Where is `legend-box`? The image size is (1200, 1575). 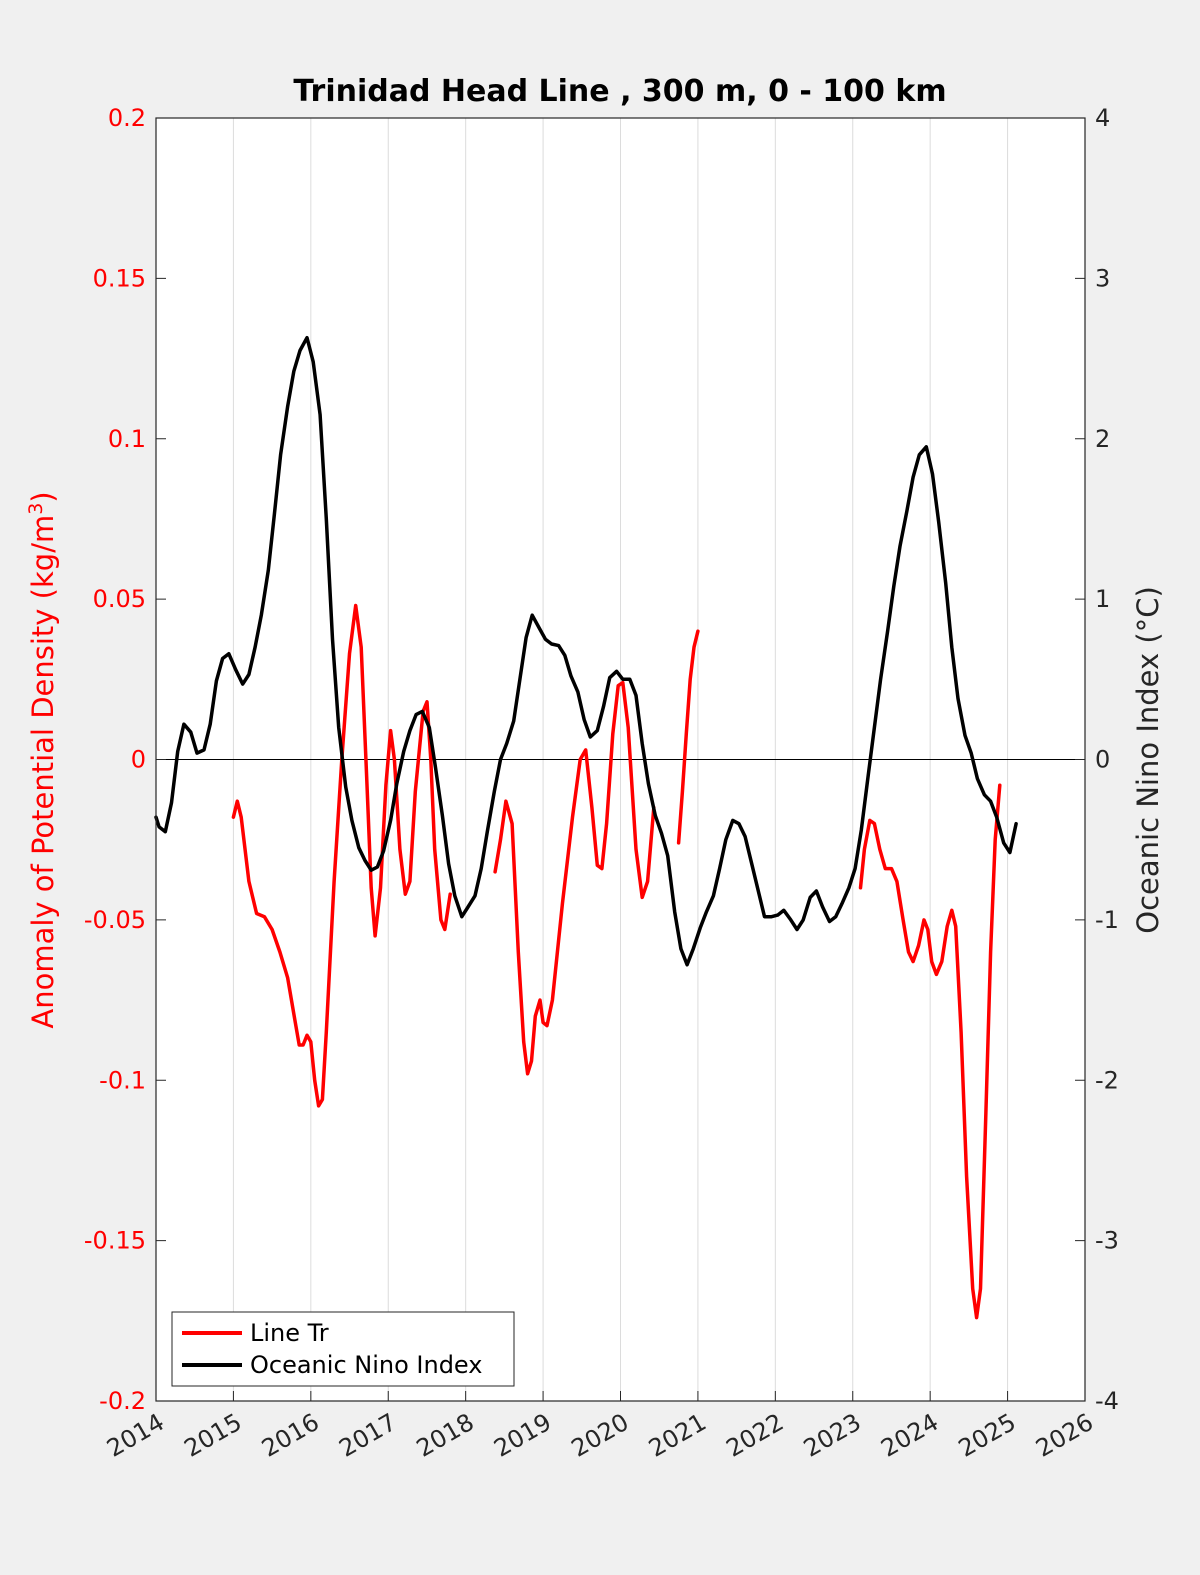
legend-box is located at coordinates (343, 1349).